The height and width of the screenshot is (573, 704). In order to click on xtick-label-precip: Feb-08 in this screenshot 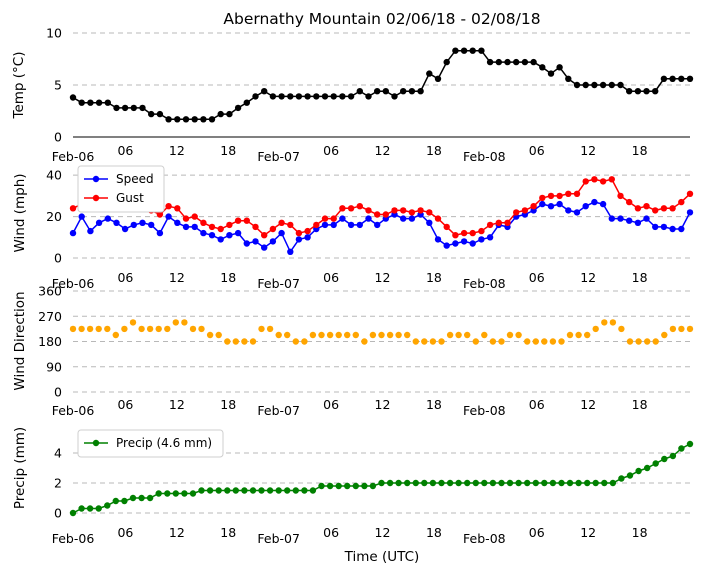, I will do `click(484, 538)`.